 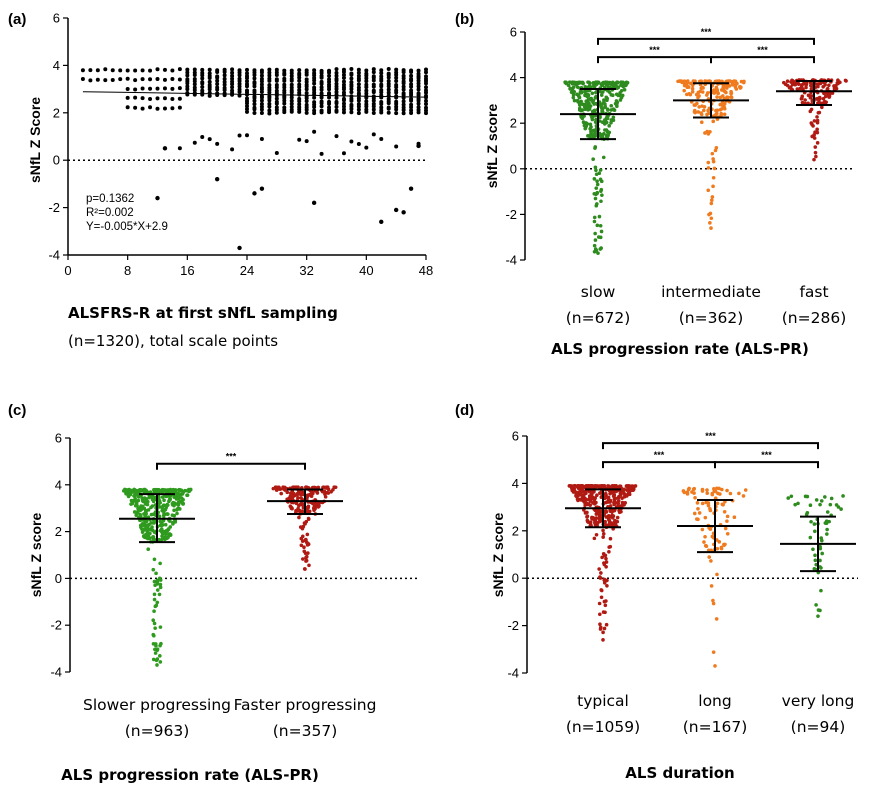 I want to click on panel-b-y-axis-label: sNfL Z score, so click(x=492, y=146).